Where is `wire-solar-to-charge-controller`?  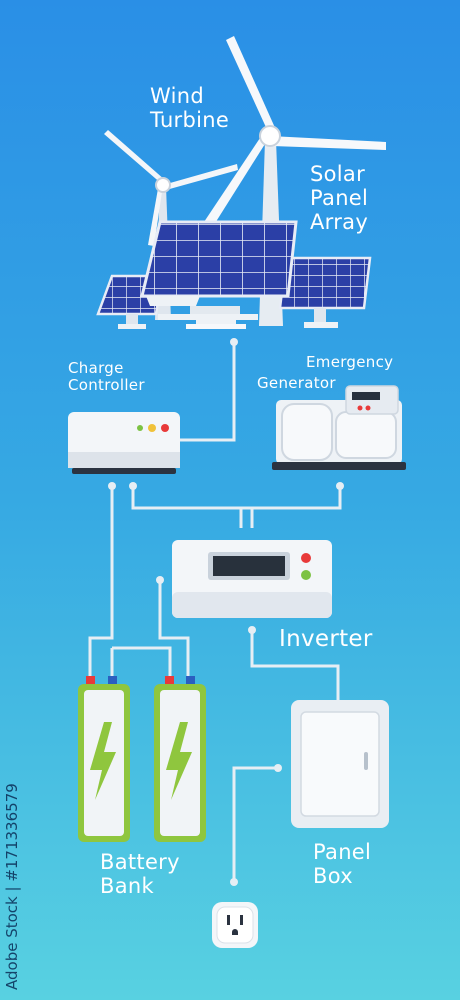
wire-solar-to-charge-controller is located at coordinates (208, 392).